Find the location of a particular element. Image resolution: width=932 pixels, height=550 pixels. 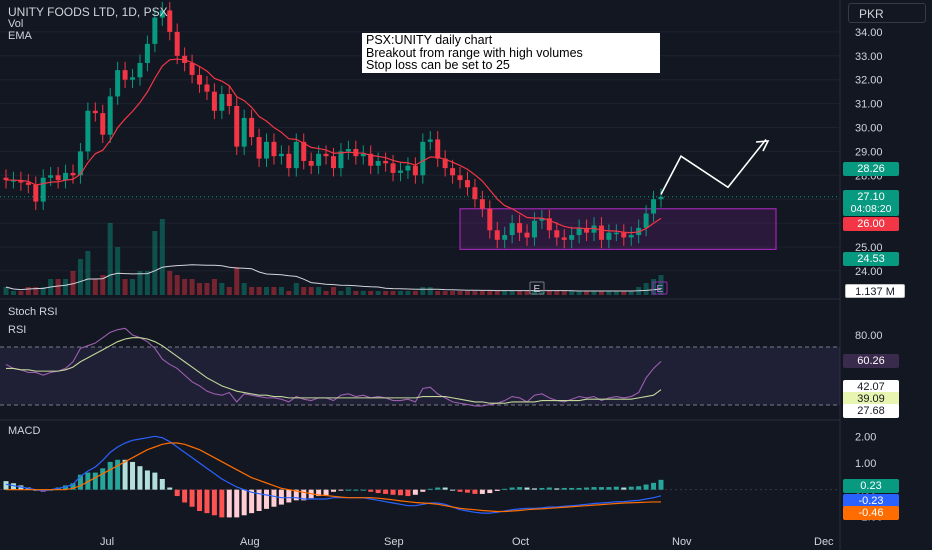

range-box is located at coordinates (618, 229).